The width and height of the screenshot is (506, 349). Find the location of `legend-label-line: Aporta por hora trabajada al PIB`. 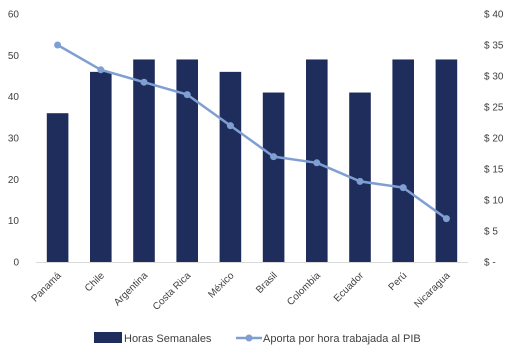

legend-label-line: Aporta por hora trabajada al PIB is located at coordinates (342, 339).